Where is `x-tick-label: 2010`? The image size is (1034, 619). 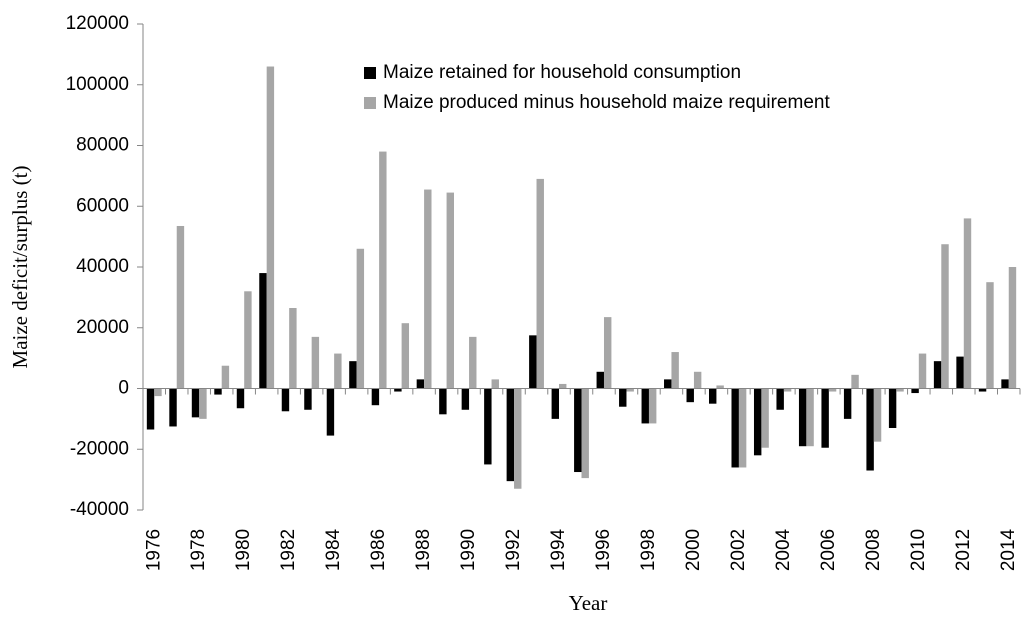
x-tick-label: 2010 is located at coordinates (918, 550).